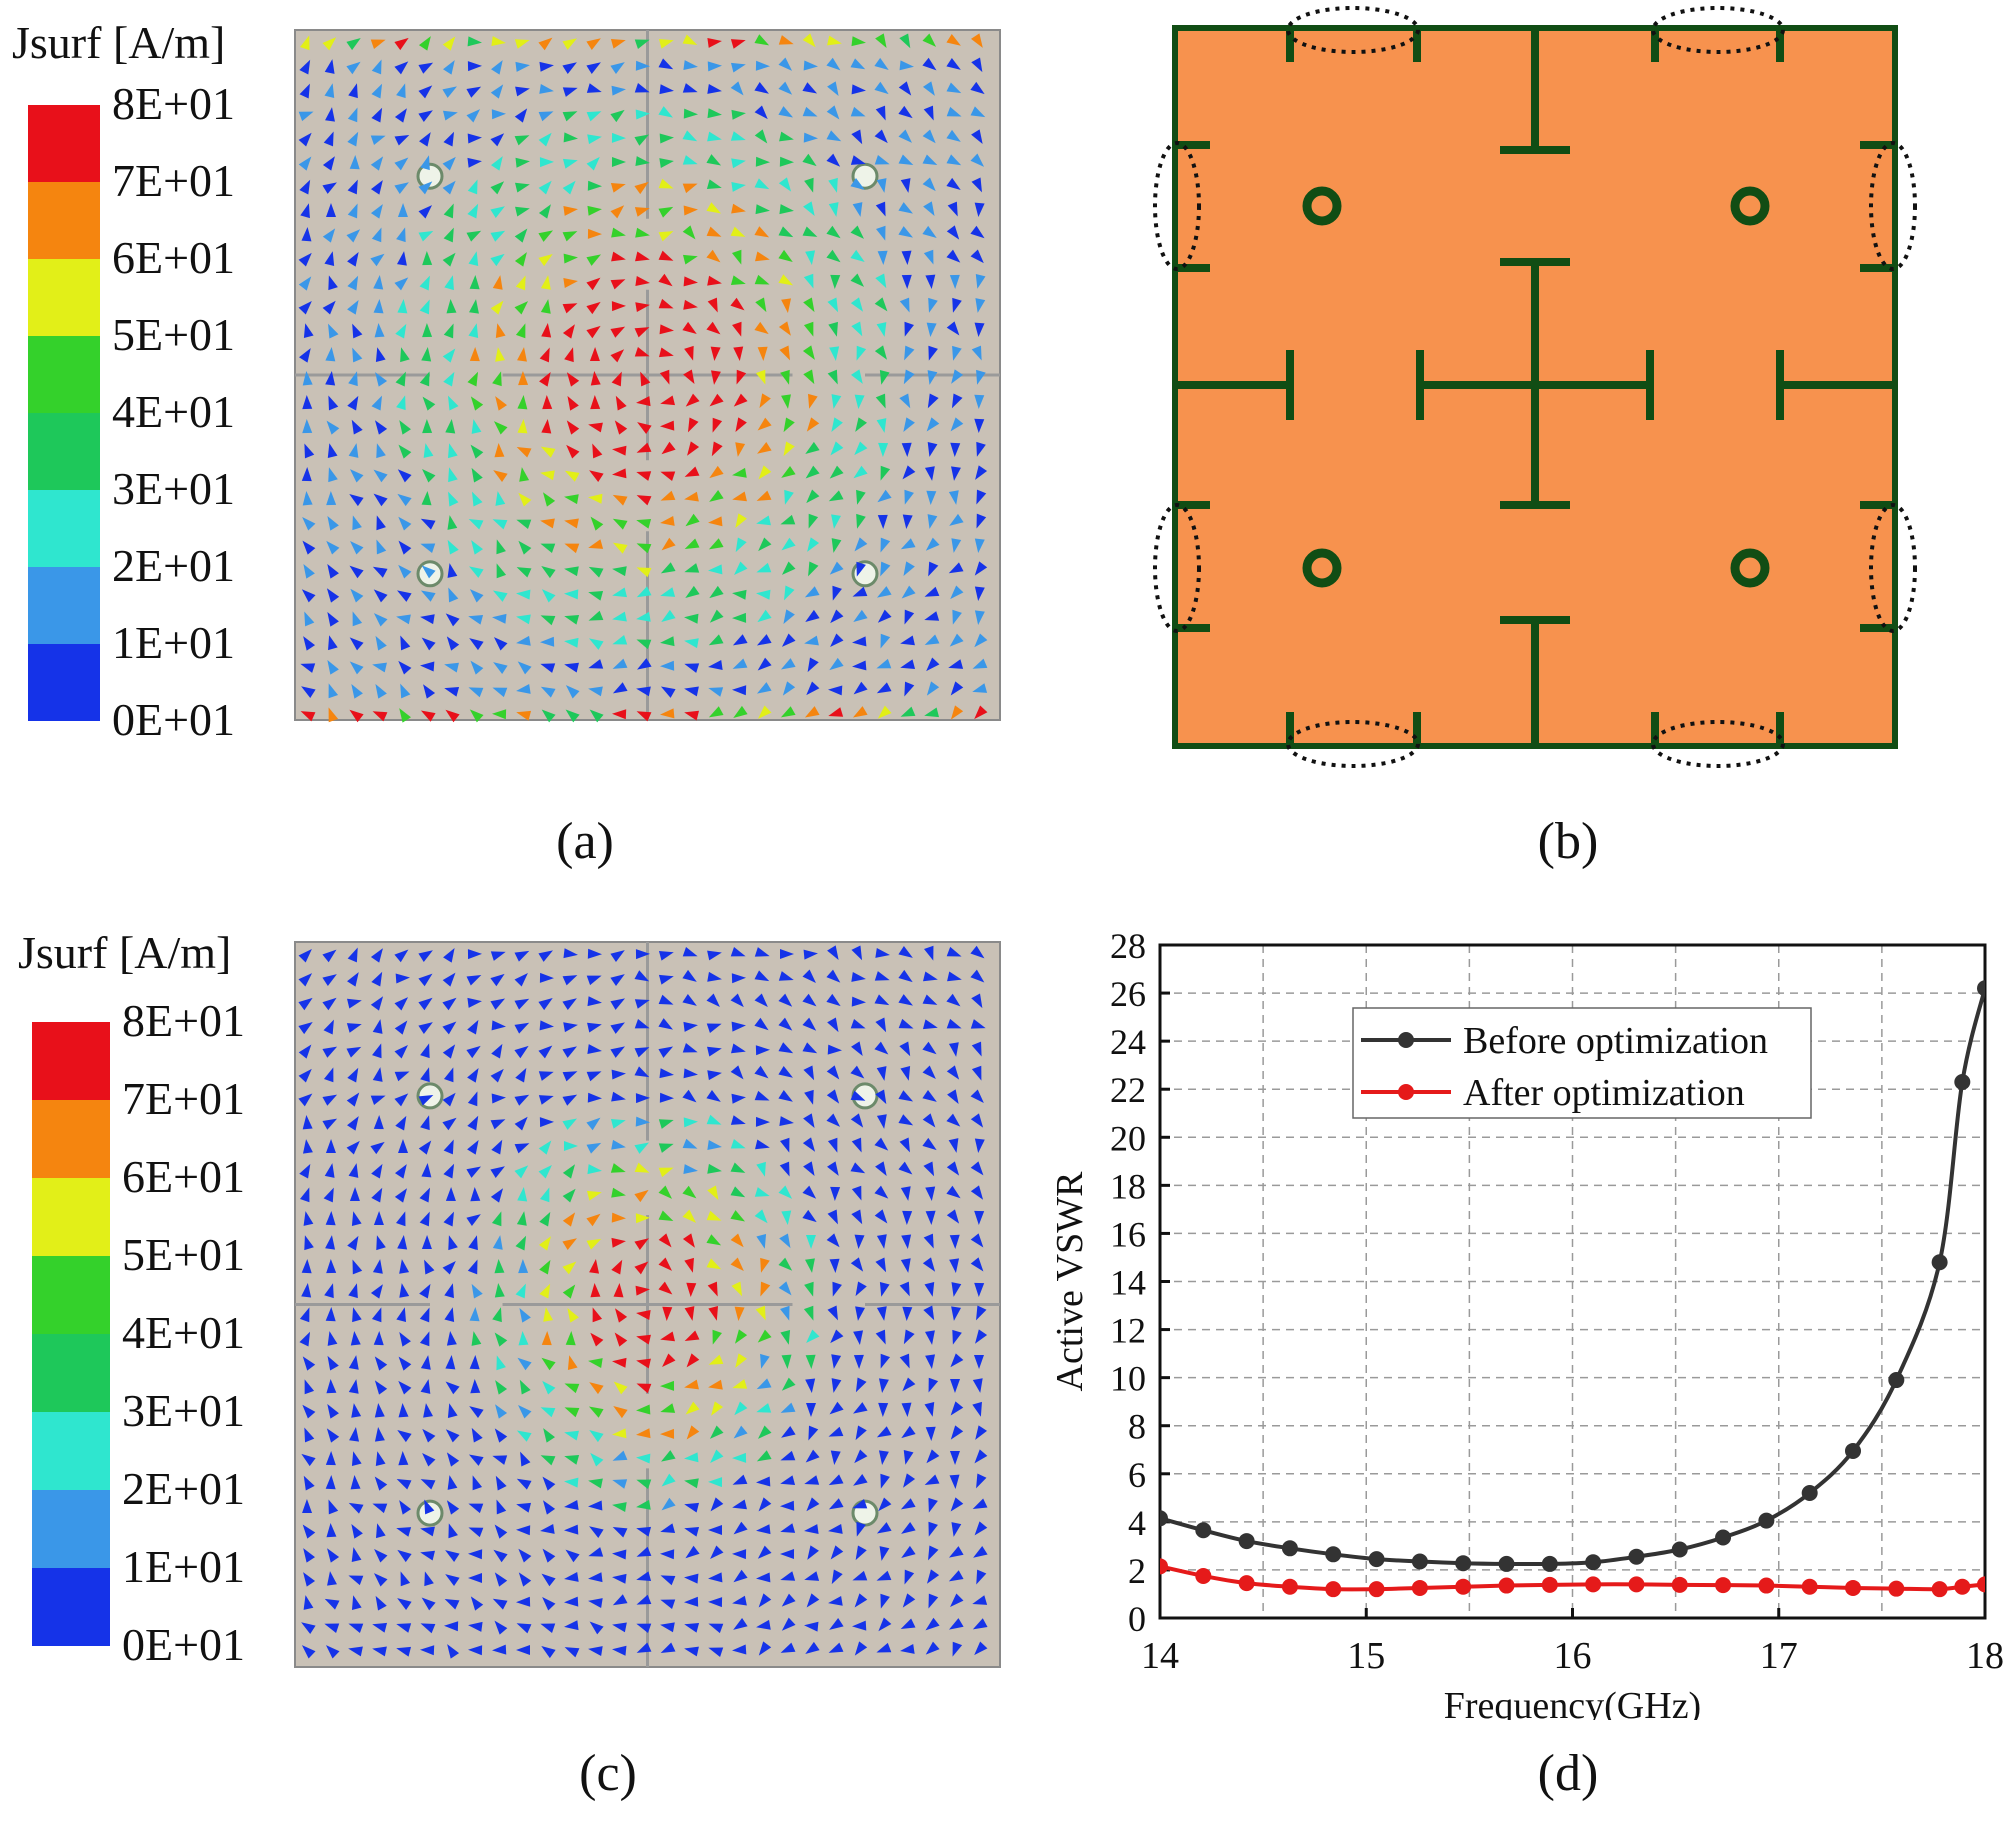 The image size is (2007, 1830). I want to click on y-tick-label: 18, so click(1128, 1186).